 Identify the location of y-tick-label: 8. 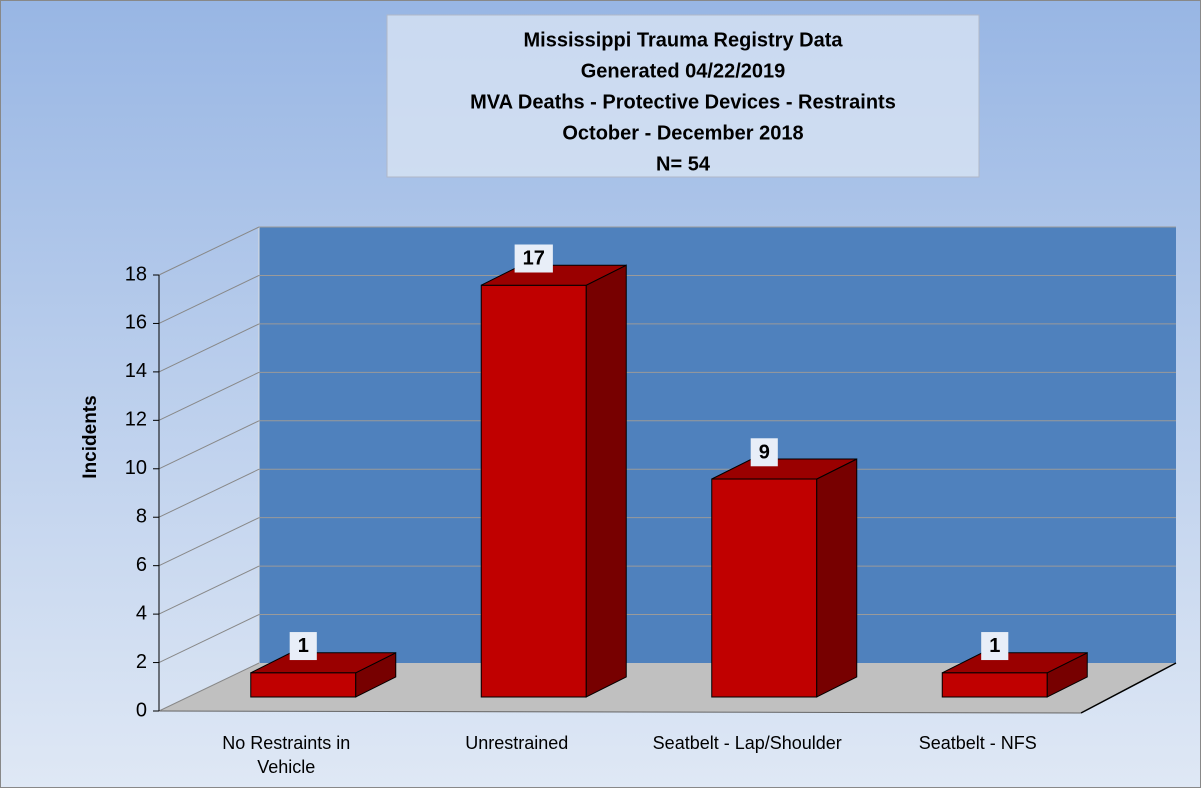
(141, 517).